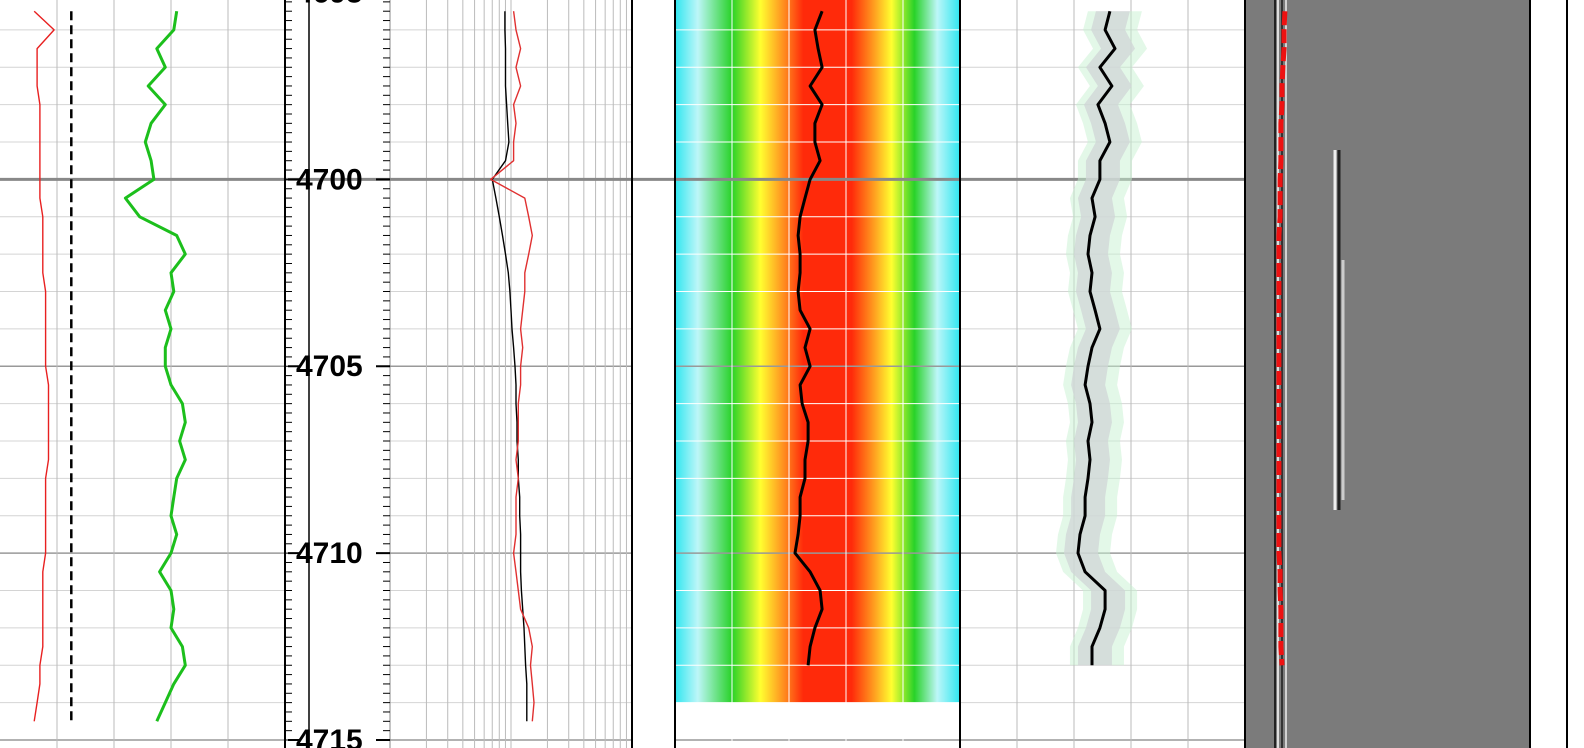  Describe the element at coordinates (329, 553) in the screenshot. I see `depth-label: 4710` at that location.